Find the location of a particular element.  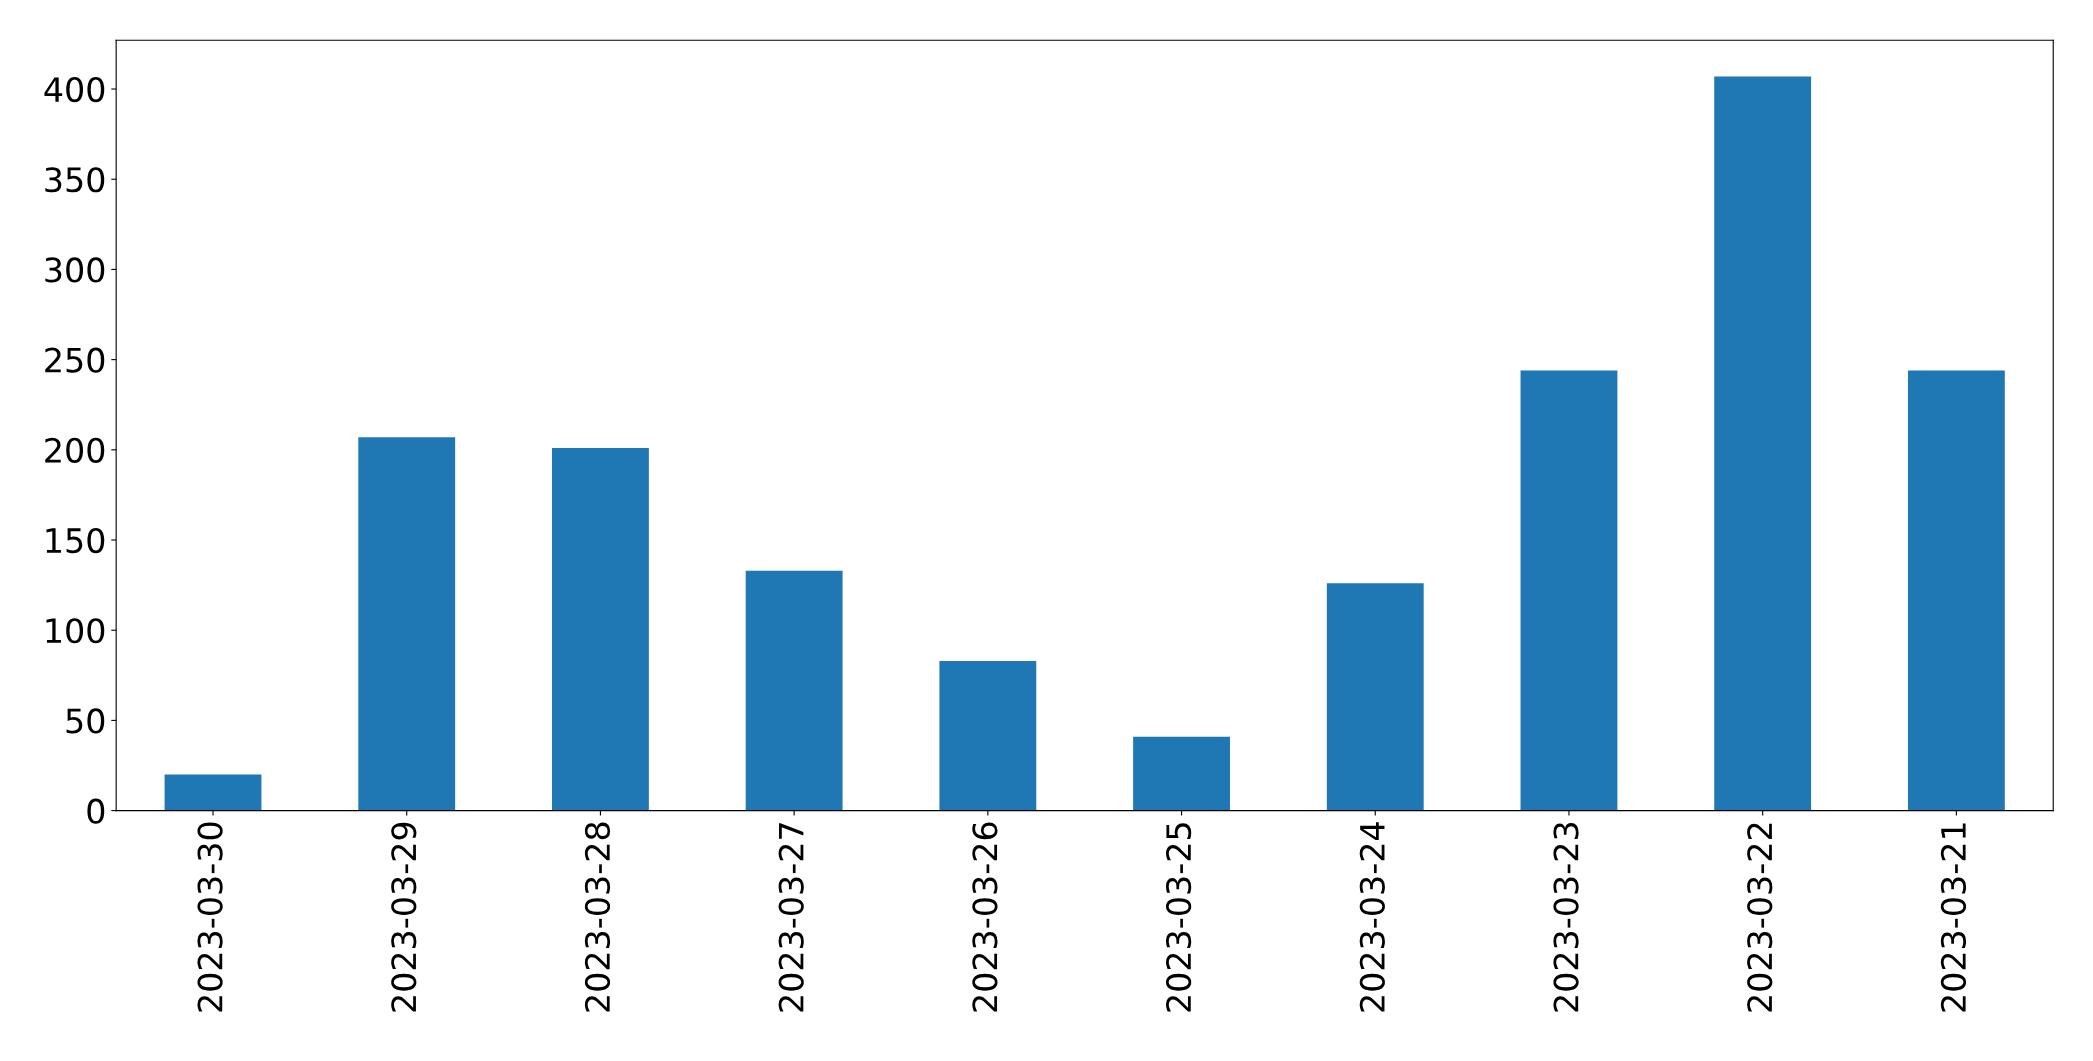

x-tick-label: 2023-03-24 is located at coordinates (1372, 917).